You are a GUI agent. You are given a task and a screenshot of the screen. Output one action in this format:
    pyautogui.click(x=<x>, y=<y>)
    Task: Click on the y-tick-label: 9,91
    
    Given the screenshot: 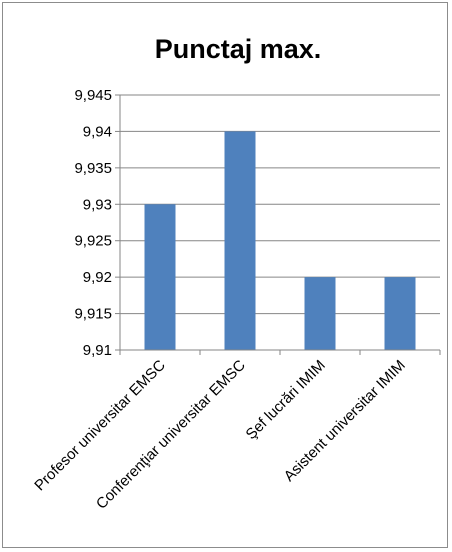 What is the action you would take?
    pyautogui.click(x=97, y=350)
    